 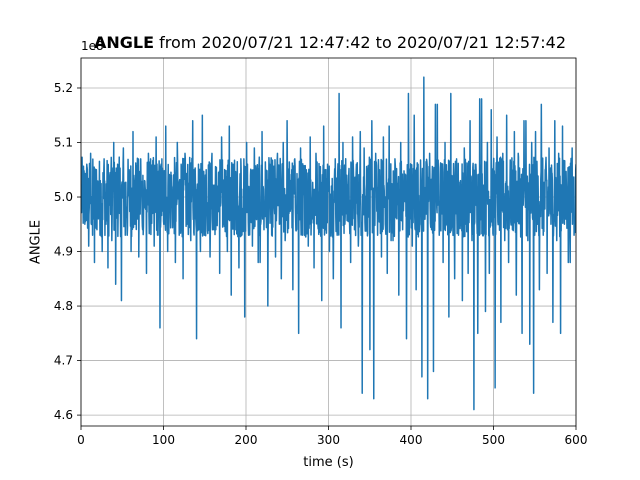 I want to click on y-tick-label: 4.7, so click(x=63, y=361).